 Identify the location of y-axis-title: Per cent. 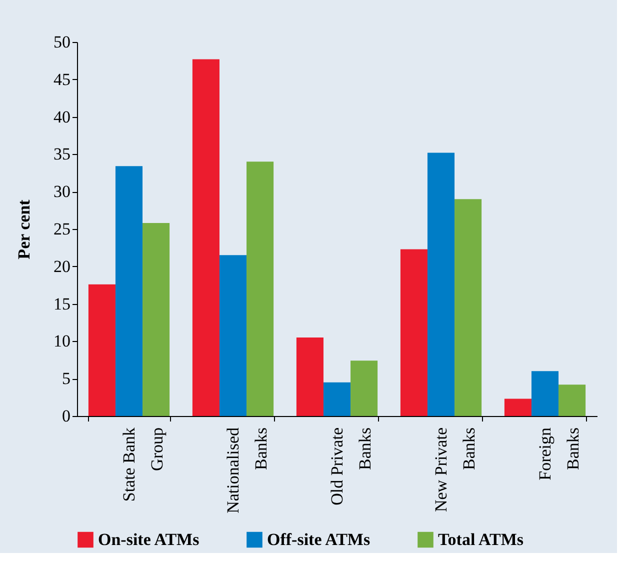
(24, 229).